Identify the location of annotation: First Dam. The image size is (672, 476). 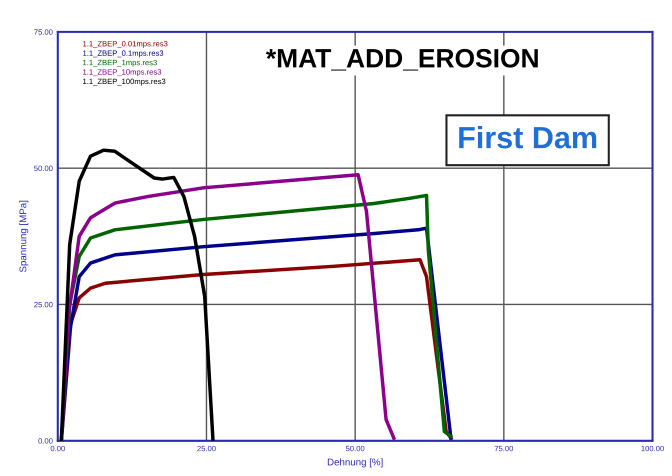
(527, 137).